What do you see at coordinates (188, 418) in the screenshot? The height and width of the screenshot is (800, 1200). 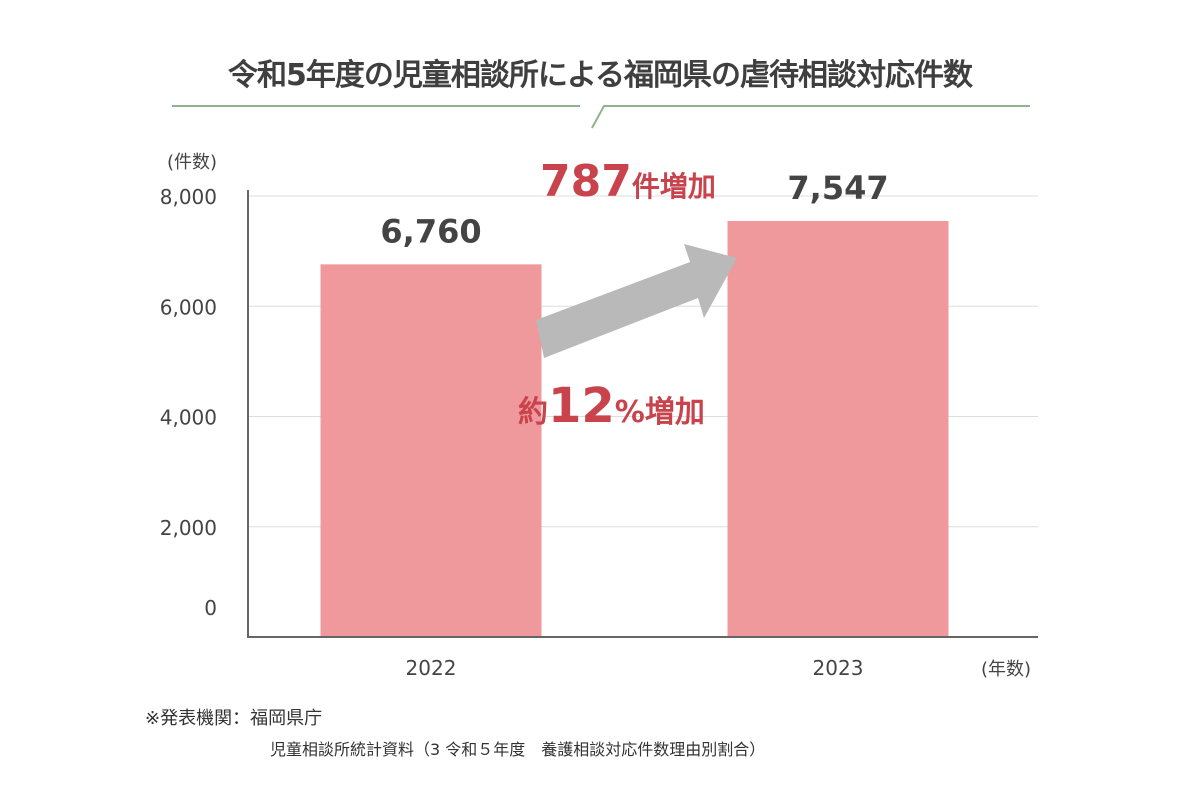 I see `y-tick-label: 4,000` at bounding box center [188, 418].